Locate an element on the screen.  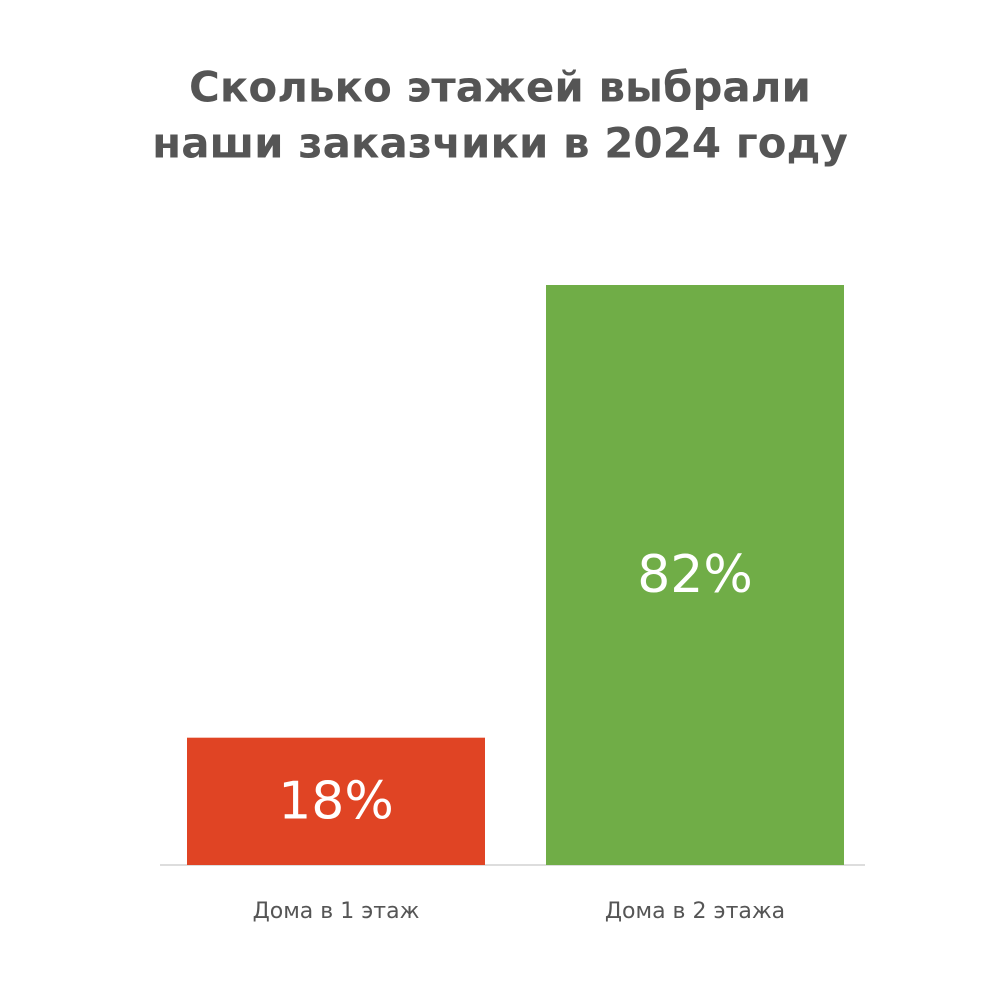
value-label: 18% is located at coordinates (336, 801).